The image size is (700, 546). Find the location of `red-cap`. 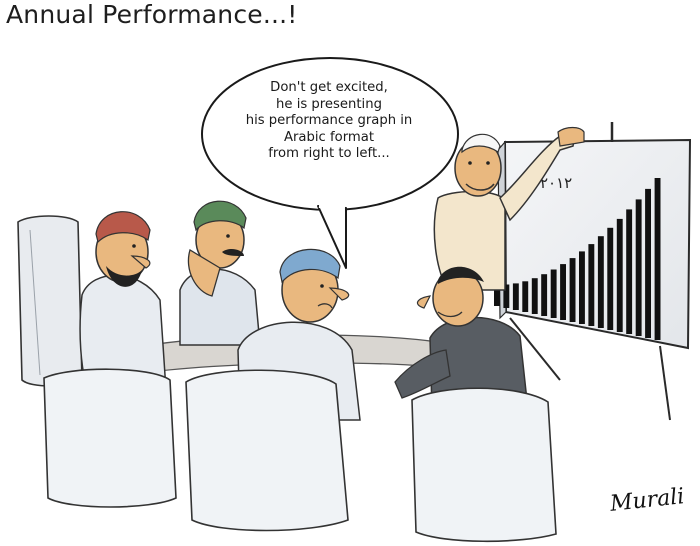

red-cap is located at coordinates (123, 227).